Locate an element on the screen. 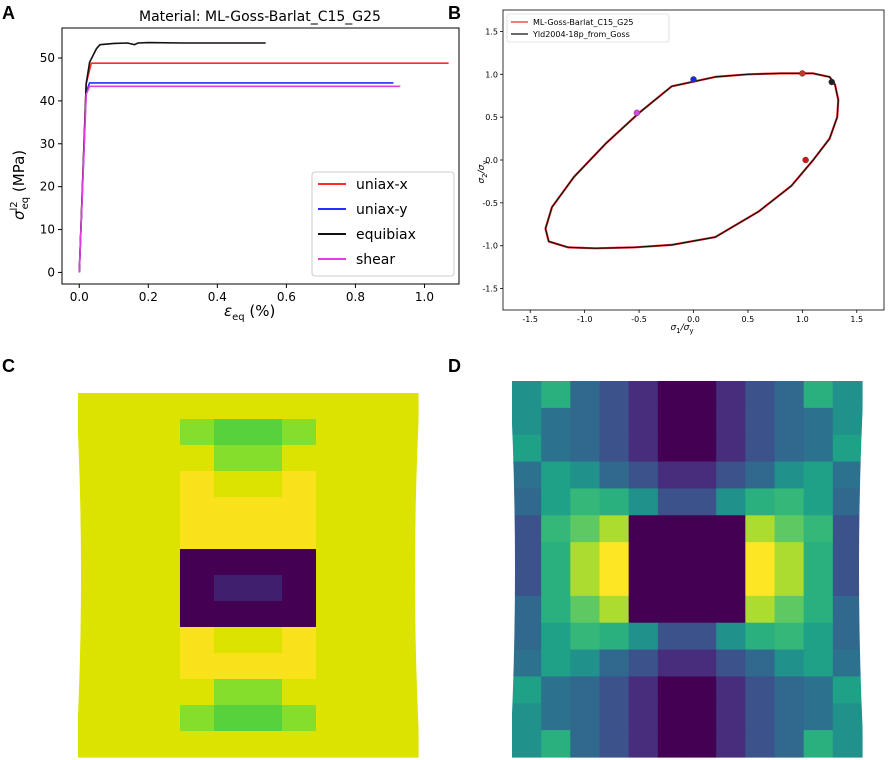 The height and width of the screenshot is (760, 892). chart-a-ytick-label: 20 is located at coordinates (47, 187).